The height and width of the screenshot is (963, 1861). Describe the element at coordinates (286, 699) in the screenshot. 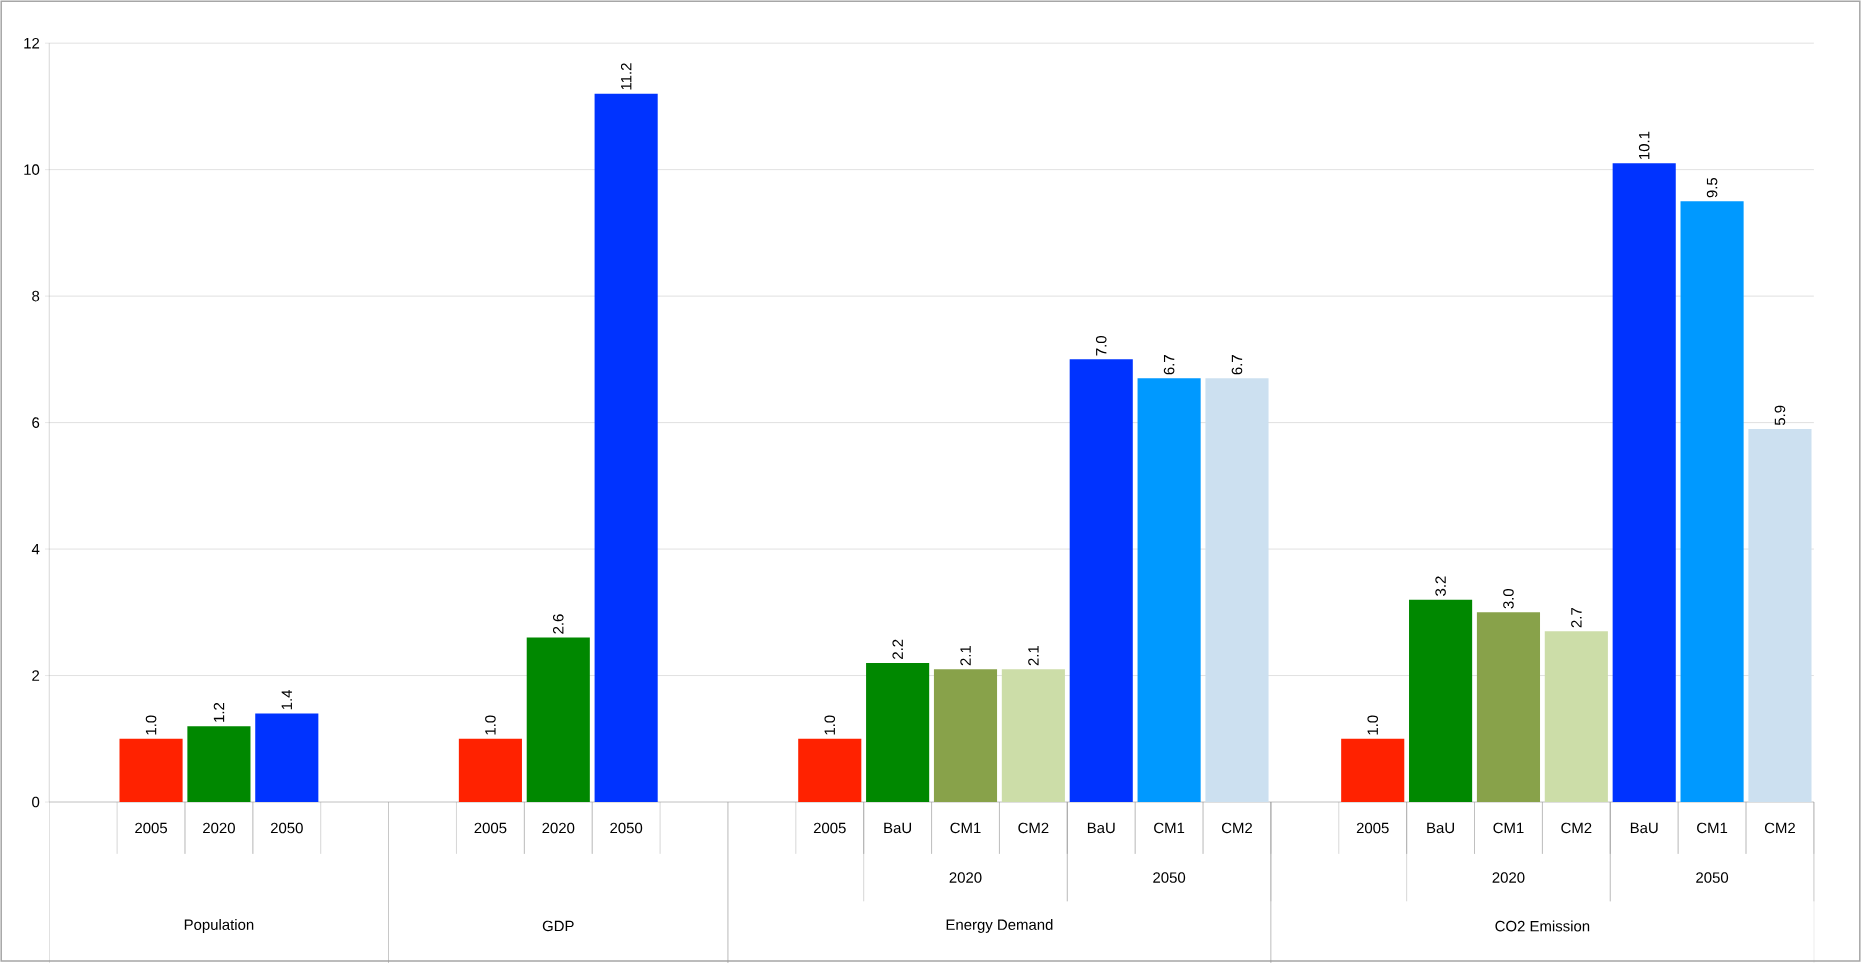

I see `data-label: 1.4` at that location.